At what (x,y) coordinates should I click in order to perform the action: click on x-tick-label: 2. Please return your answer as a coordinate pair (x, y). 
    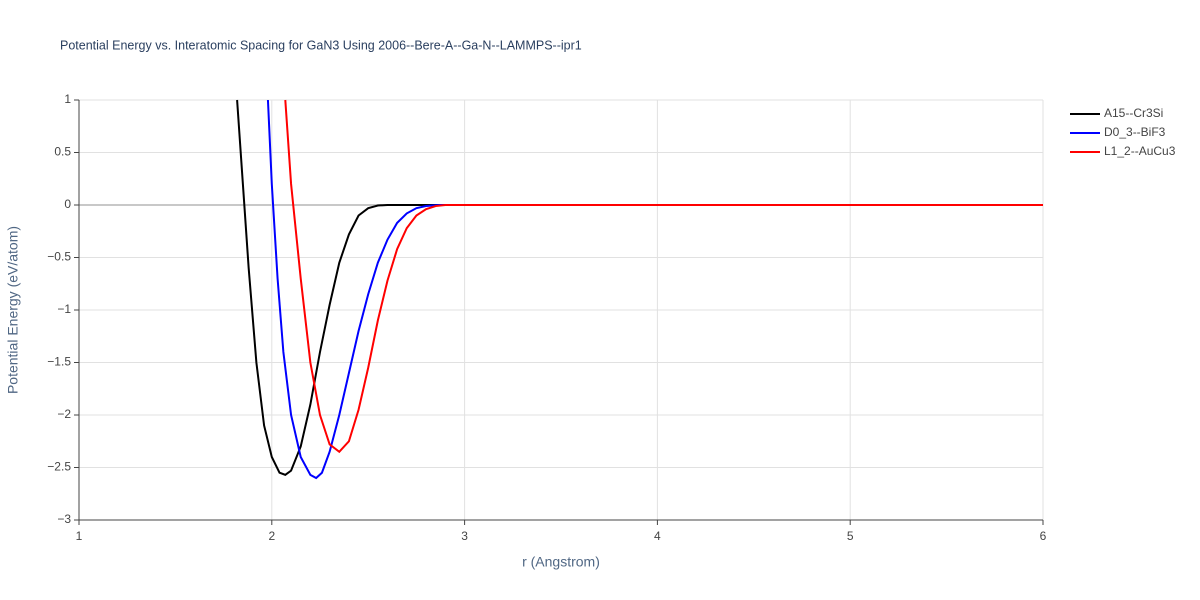
    Looking at the image, I should click on (271, 536).